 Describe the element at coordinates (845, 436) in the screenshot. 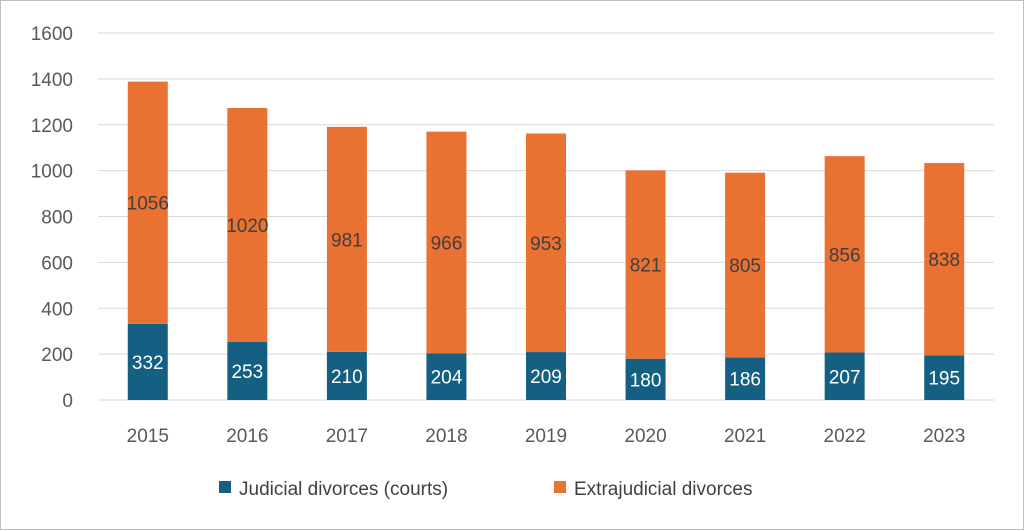

I see `x-tick-label: 2022` at that location.